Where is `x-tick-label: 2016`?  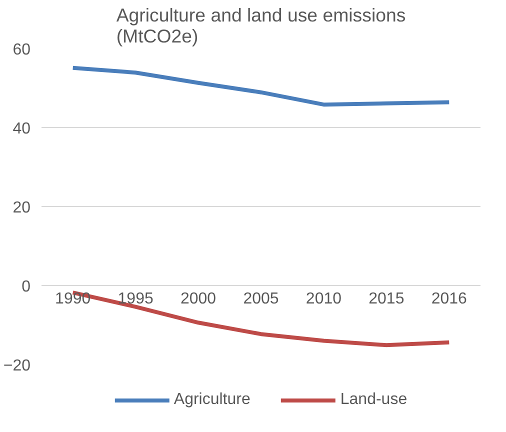
x-tick-label: 2016 is located at coordinates (449, 299).